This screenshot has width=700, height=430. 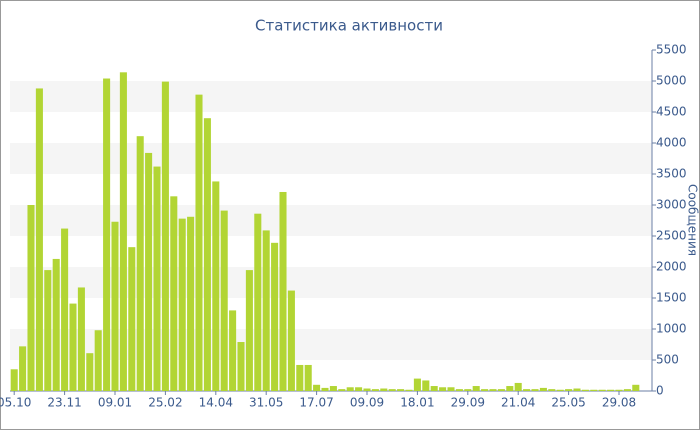 What do you see at coordinates (15, 403) in the screenshot?
I see `x-tick-label: 05.10` at bounding box center [15, 403].